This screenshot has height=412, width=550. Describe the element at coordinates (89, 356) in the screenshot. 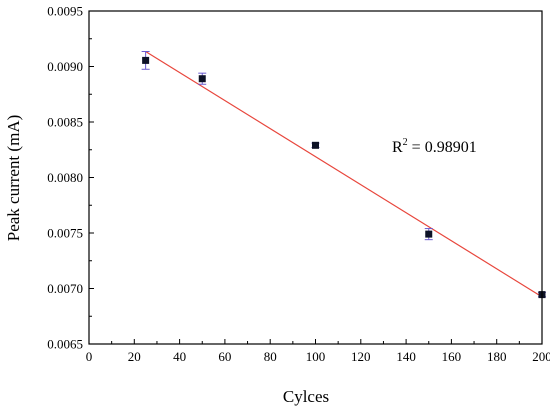

I see `x-tick-label-0: 0` at that location.